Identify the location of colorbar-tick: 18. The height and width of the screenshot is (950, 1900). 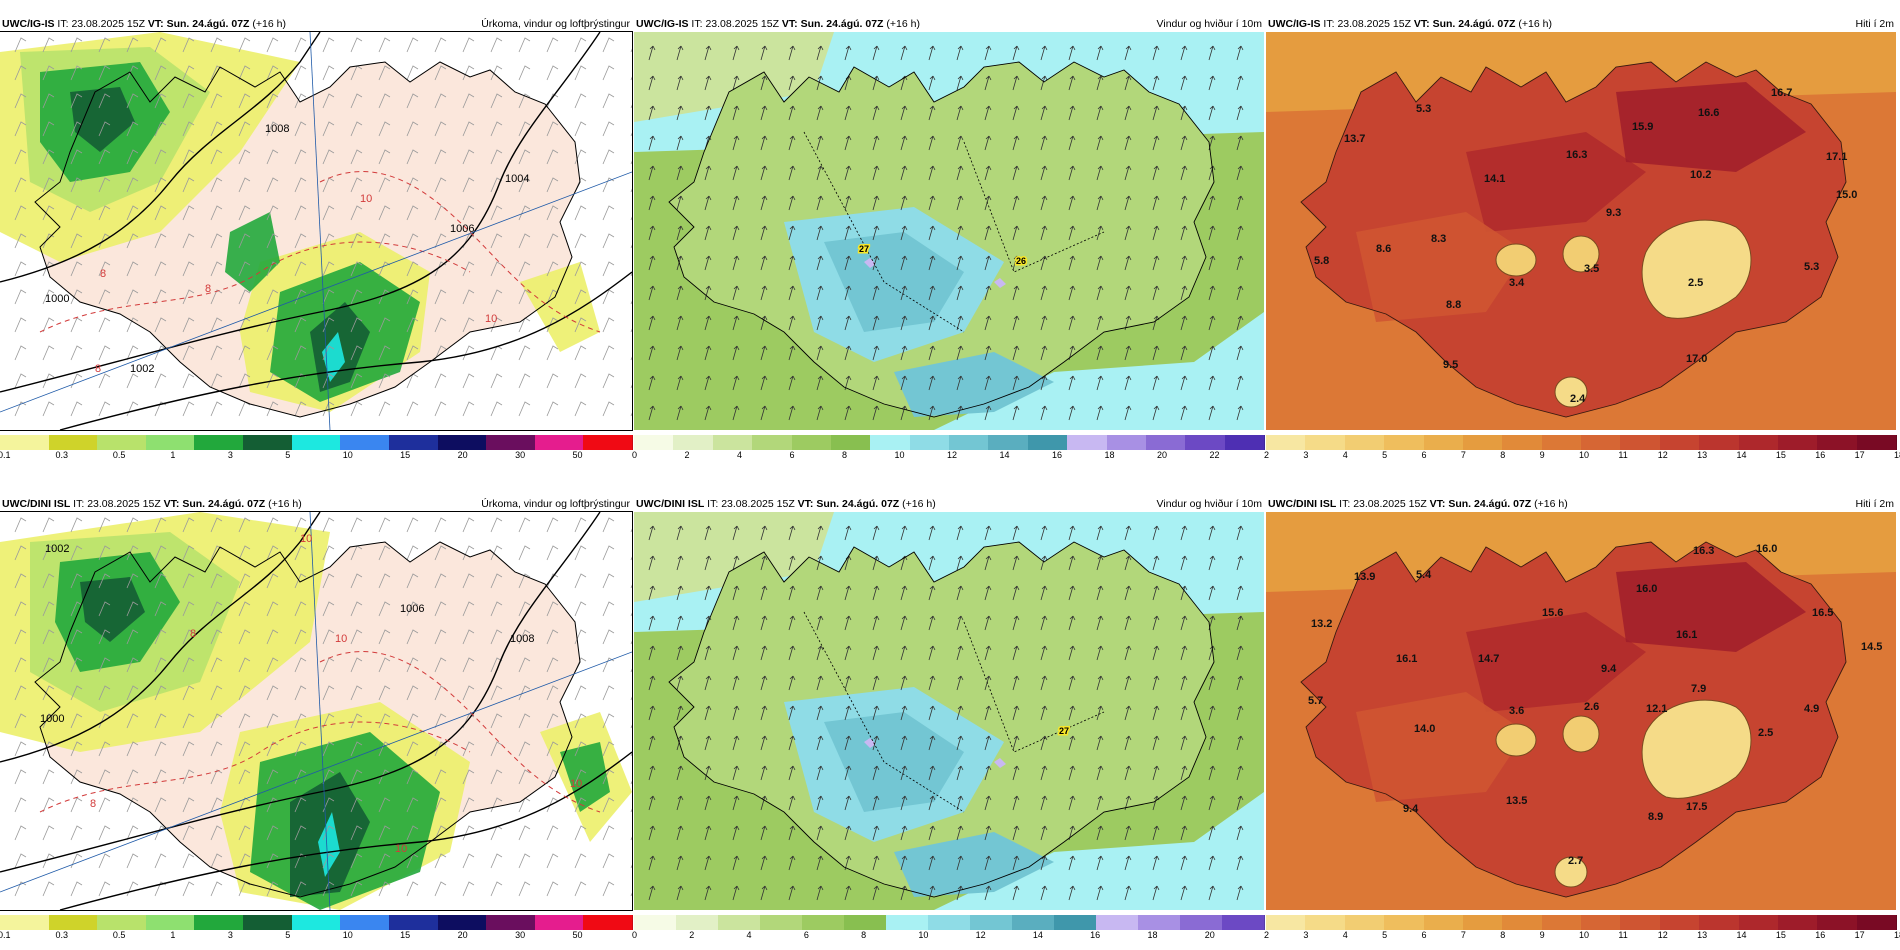
(1897, 935).